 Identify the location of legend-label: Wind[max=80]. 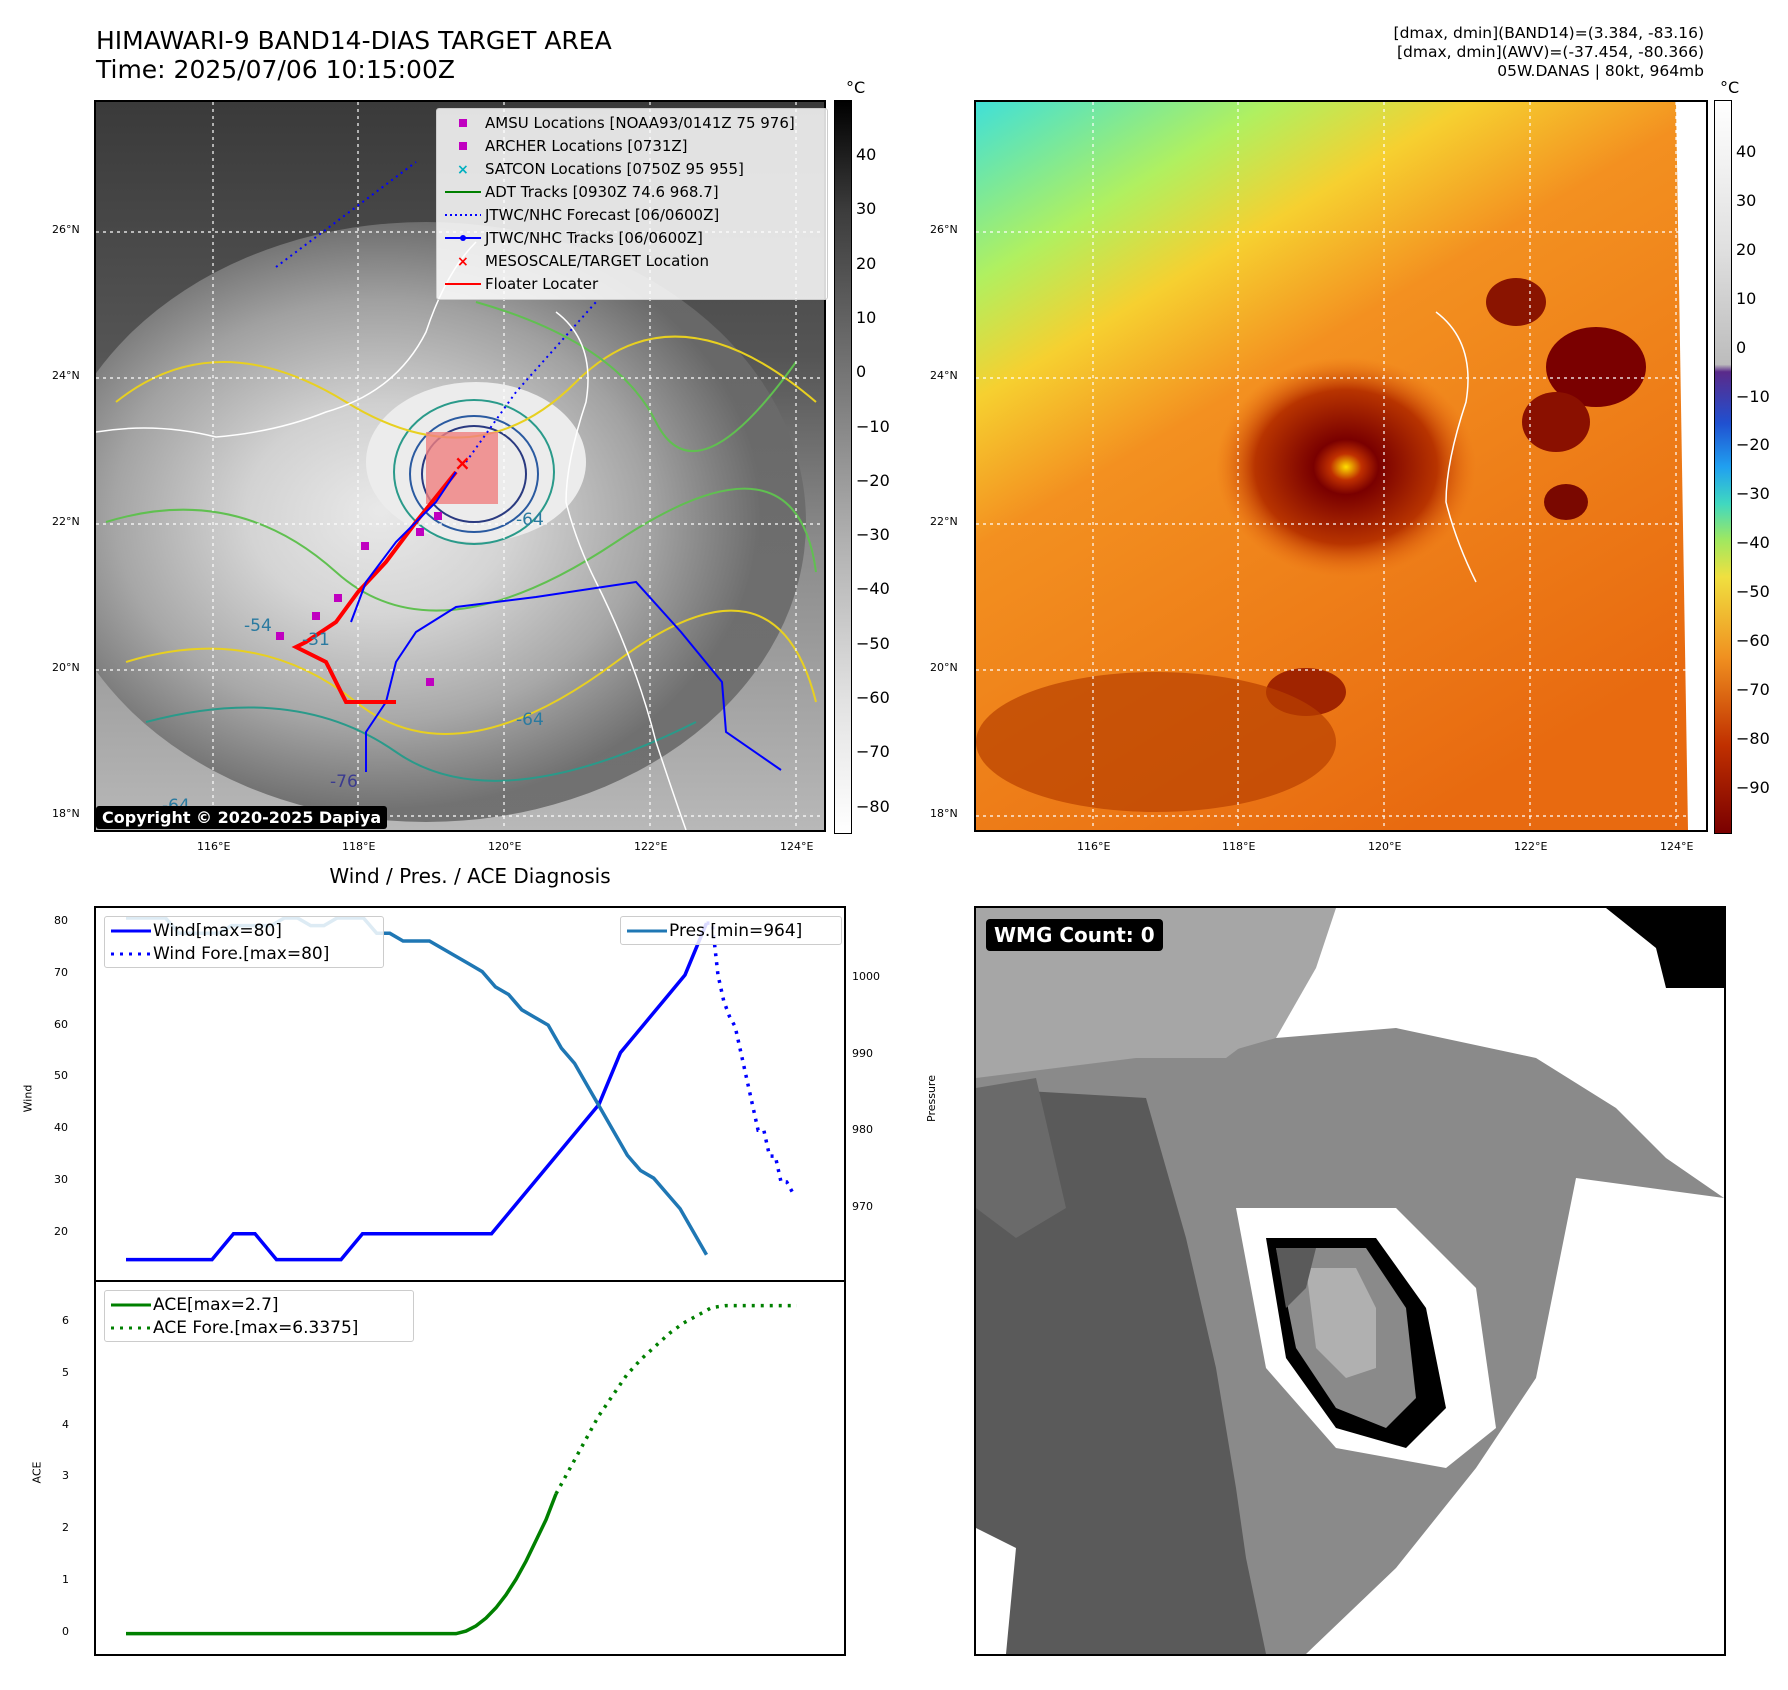
(217, 931).